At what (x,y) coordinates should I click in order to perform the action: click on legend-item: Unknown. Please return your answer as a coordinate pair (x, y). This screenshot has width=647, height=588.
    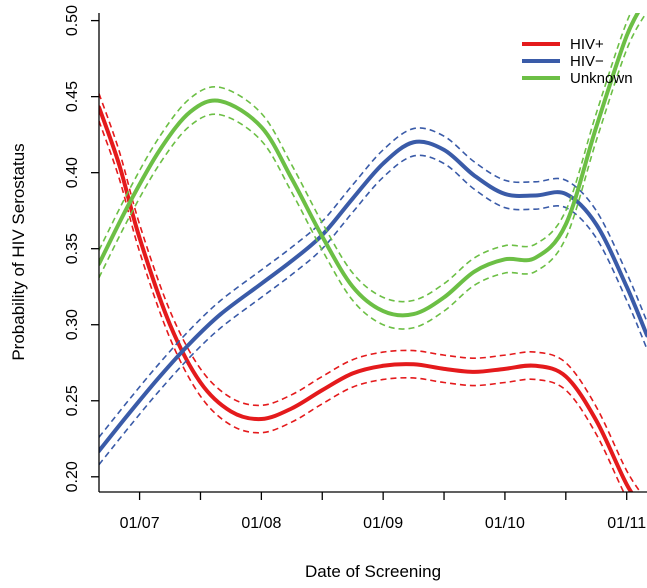
    Looking at the image, I should click on (577, 78).